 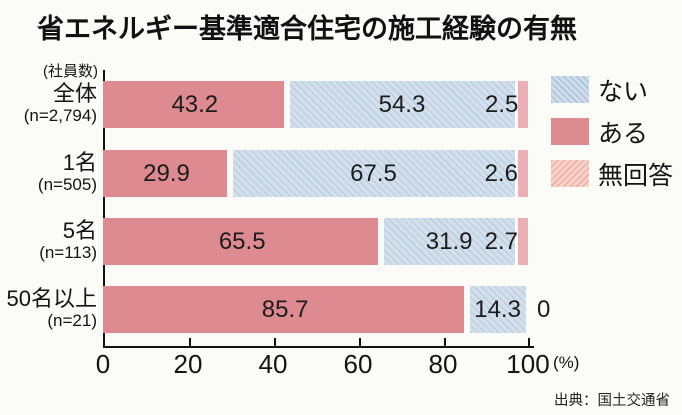 What do you see at coordinates (570, 173) in the screenshot?
I see `legend-swatch-mukaito-icon` at bounding box center [570, 173].